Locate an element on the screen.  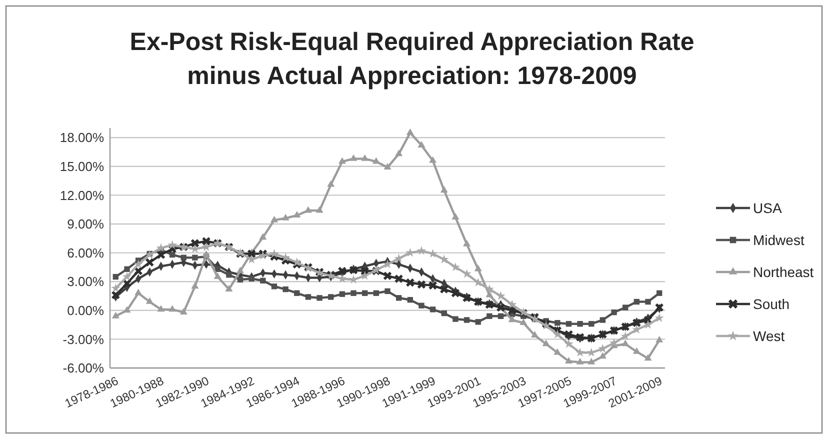
legend-label: South is located at coordinates (771, 304).